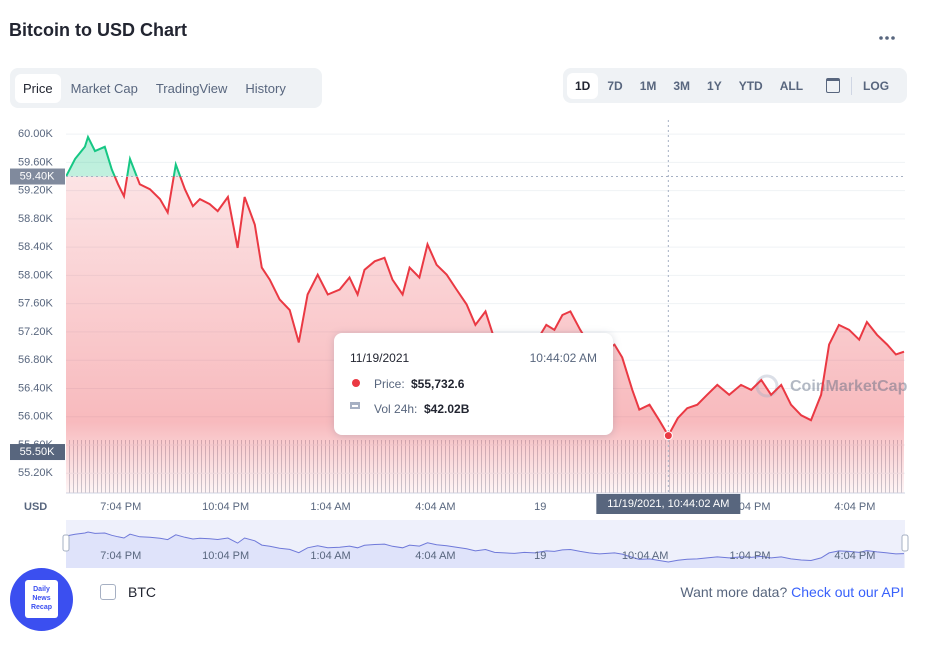  I want to click on checkbox, so click(108, 592).